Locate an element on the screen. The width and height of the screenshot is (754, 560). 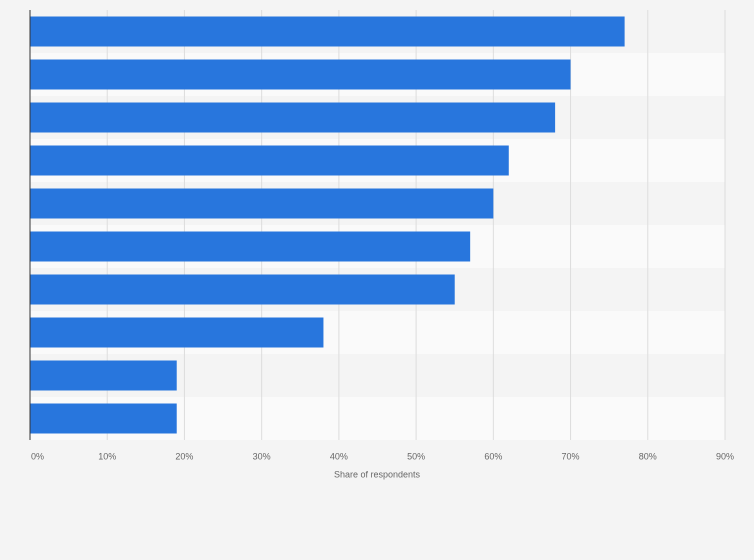
x-tick-label: 10% is located at coordinates (107, 456).